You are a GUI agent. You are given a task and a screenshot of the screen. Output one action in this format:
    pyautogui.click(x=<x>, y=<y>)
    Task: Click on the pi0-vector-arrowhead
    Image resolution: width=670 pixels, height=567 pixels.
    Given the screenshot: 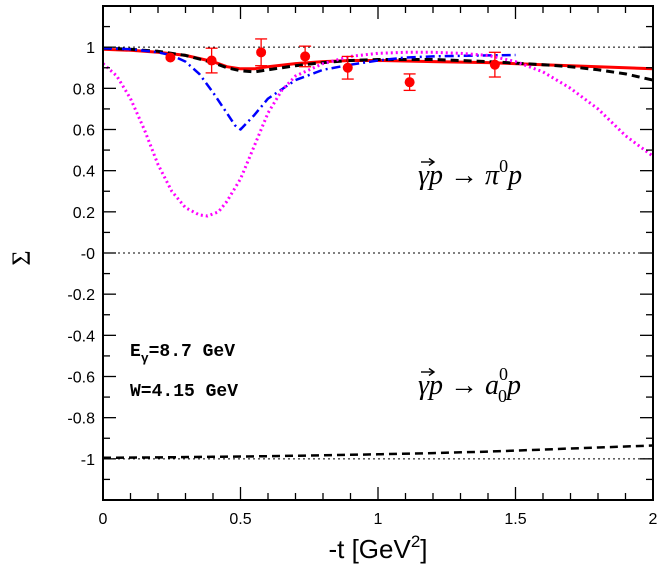 What is the action you would take?
    pyautogui.click(x=432, y=162)
    